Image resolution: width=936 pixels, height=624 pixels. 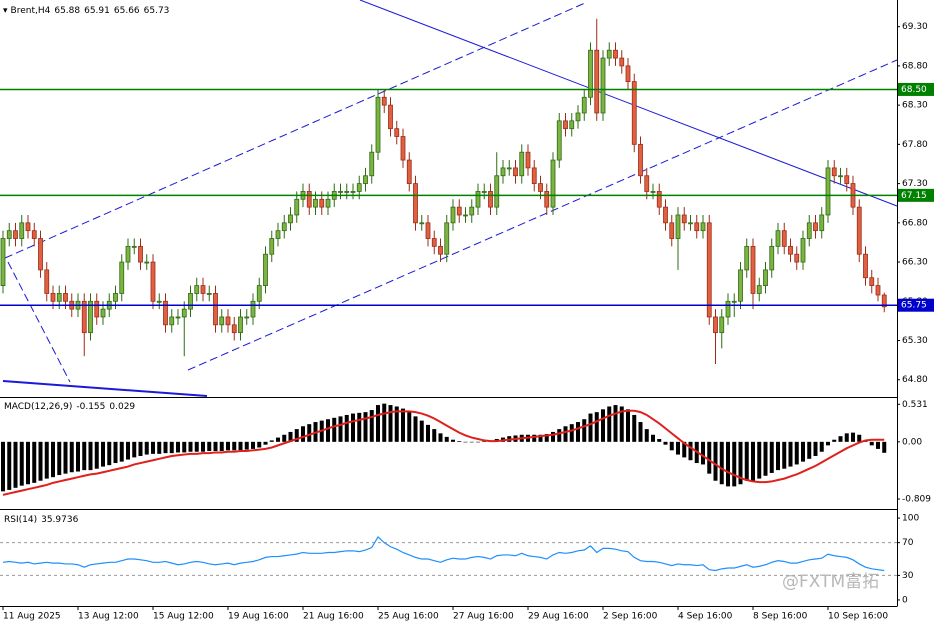 What do you see at coordinates (258, 617) in the screenshot?
I see `x-tick-label: 19 Aug 16:00` at bounding box center [258, 617].